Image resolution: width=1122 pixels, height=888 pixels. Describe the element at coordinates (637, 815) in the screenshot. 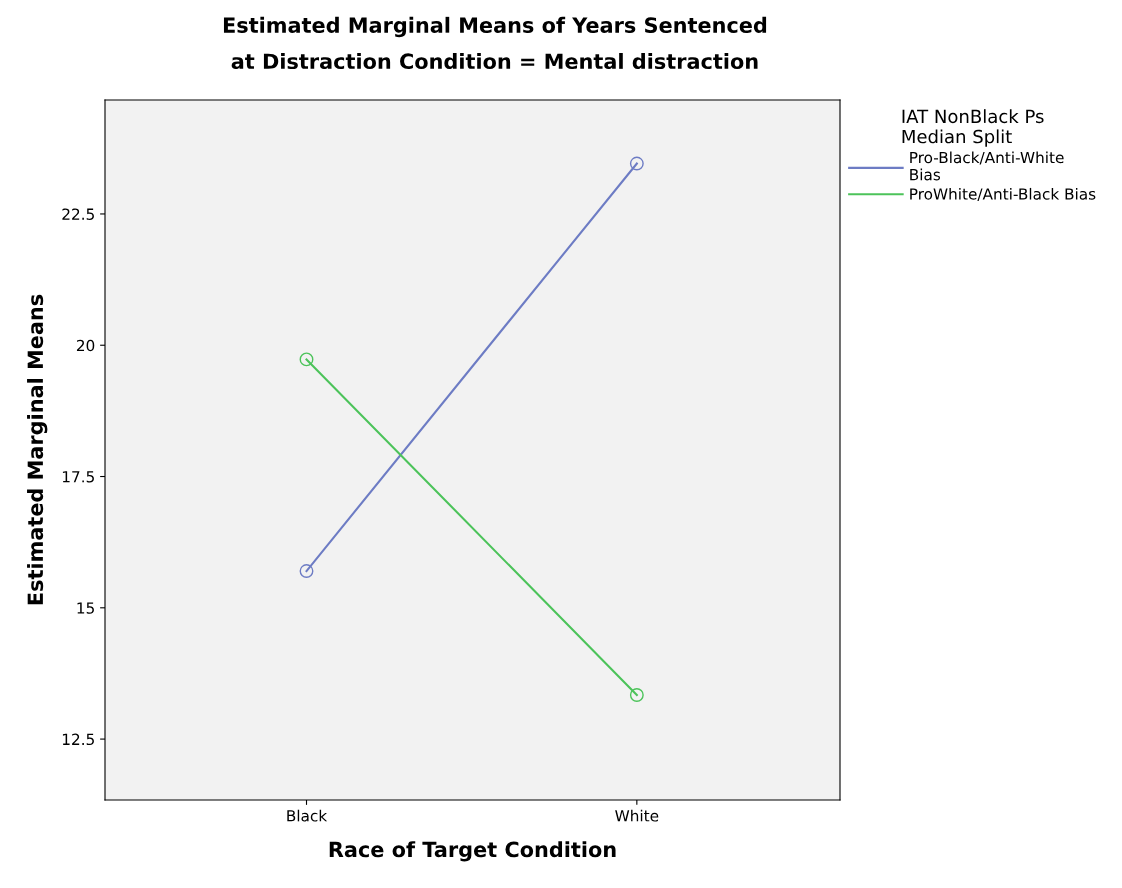

I see `x-tick-label: White` at that location.